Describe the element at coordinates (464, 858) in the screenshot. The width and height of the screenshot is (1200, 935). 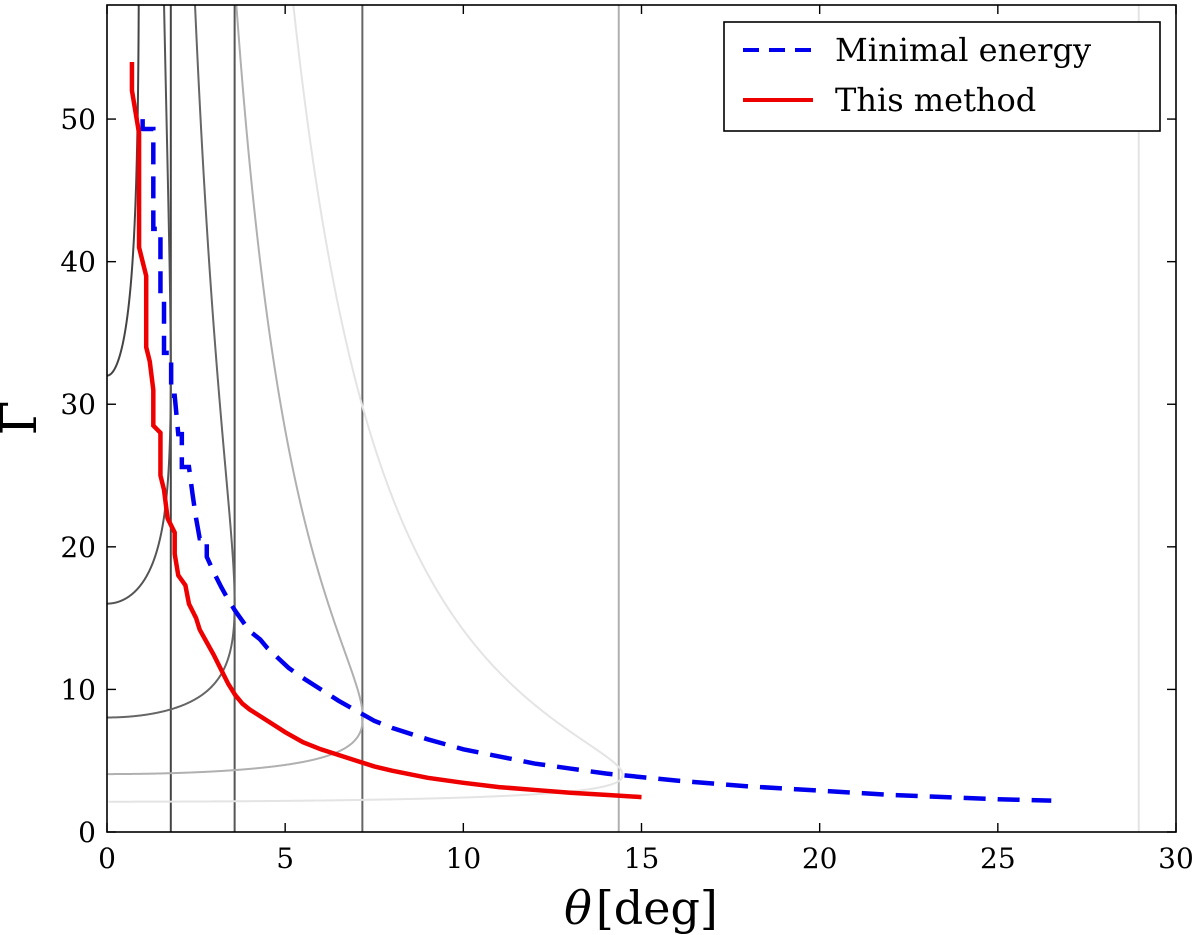
I see `x-tick-label: 10` at that location.